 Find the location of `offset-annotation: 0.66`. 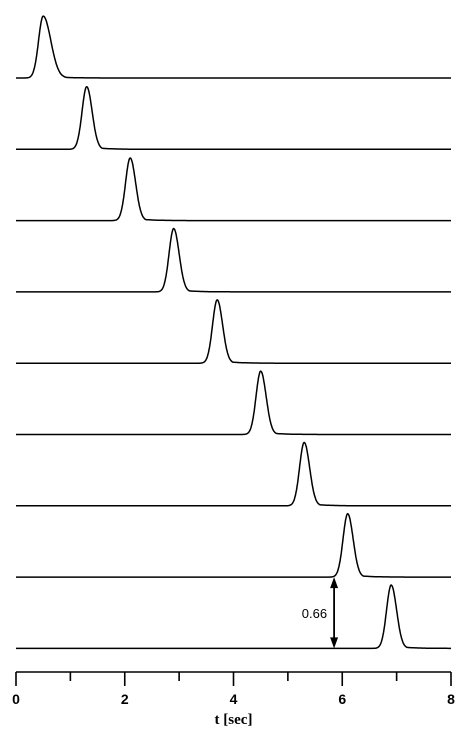

offset-annotation: 0.66 is located at coordinates (320, 613).